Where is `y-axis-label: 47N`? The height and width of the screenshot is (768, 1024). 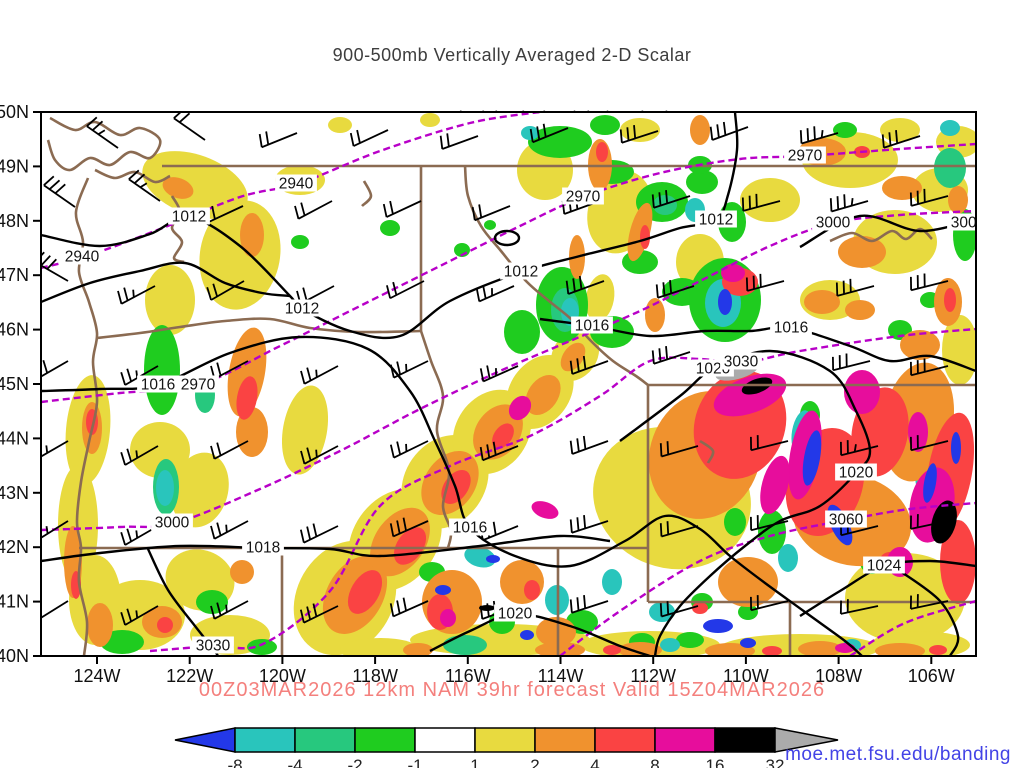 y-axis-label: 47N is located at coordinates (14, 275).